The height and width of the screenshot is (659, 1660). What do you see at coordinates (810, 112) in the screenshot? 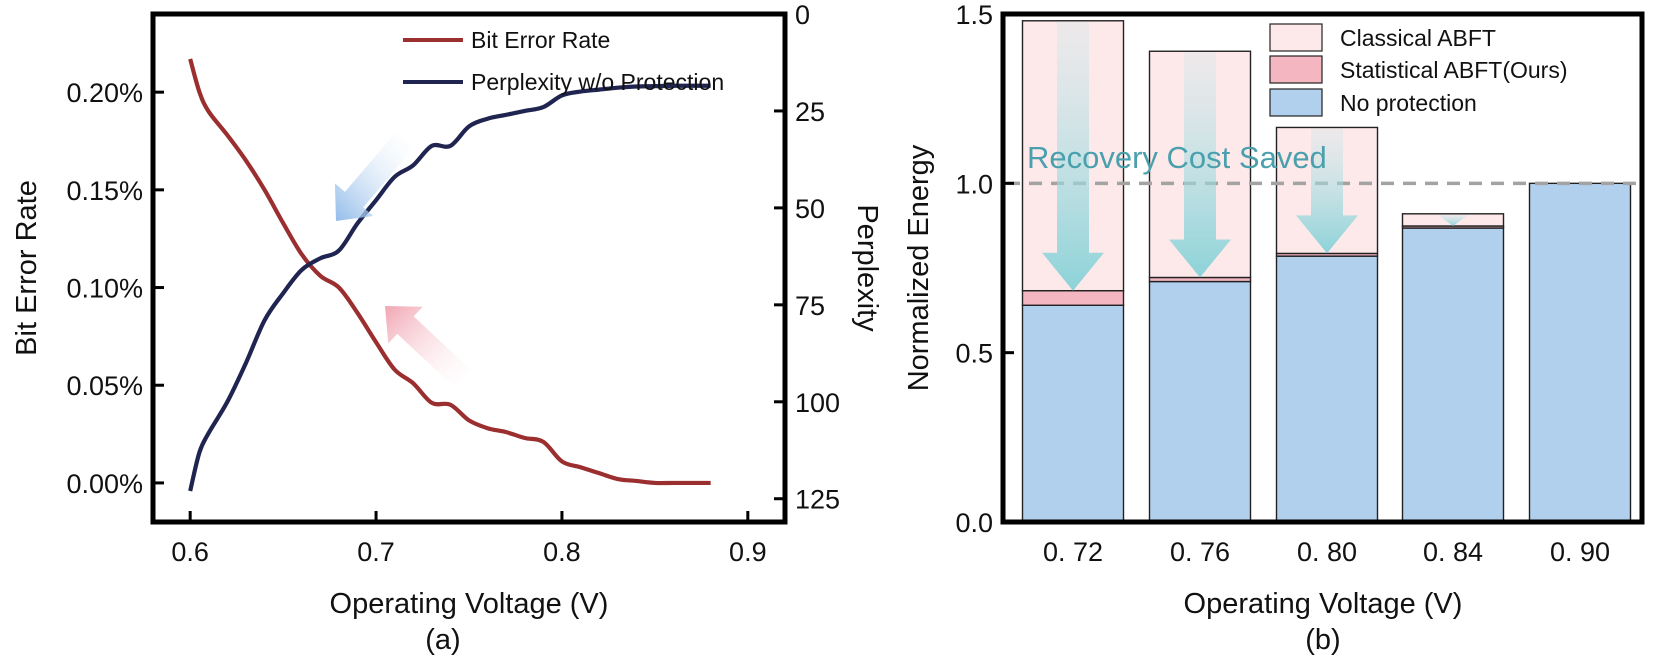
I see `panel-a-right-tick-label: 25` at bounding box center [810, 112].